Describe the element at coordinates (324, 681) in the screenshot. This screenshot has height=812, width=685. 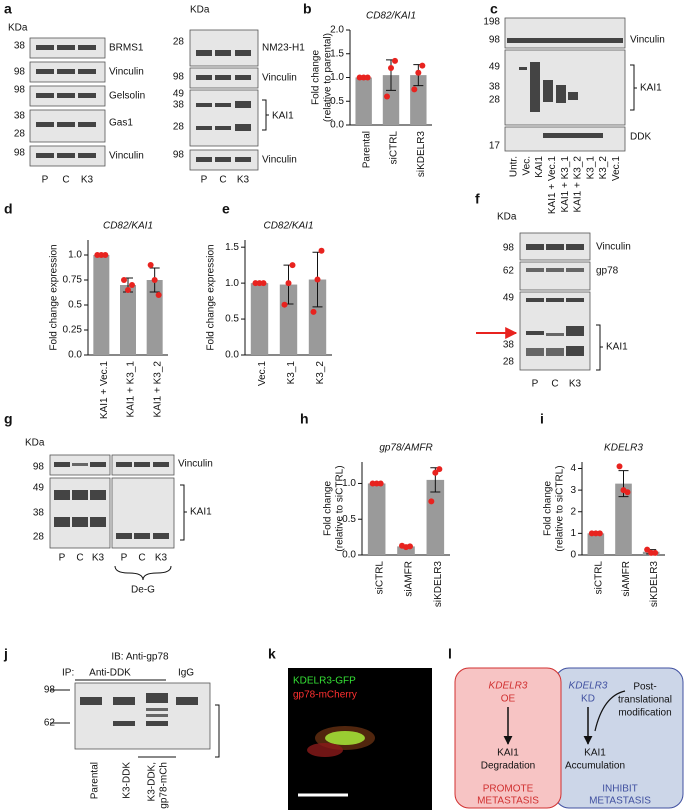
I see `channel-label: KDELR3-GFP` at that location.